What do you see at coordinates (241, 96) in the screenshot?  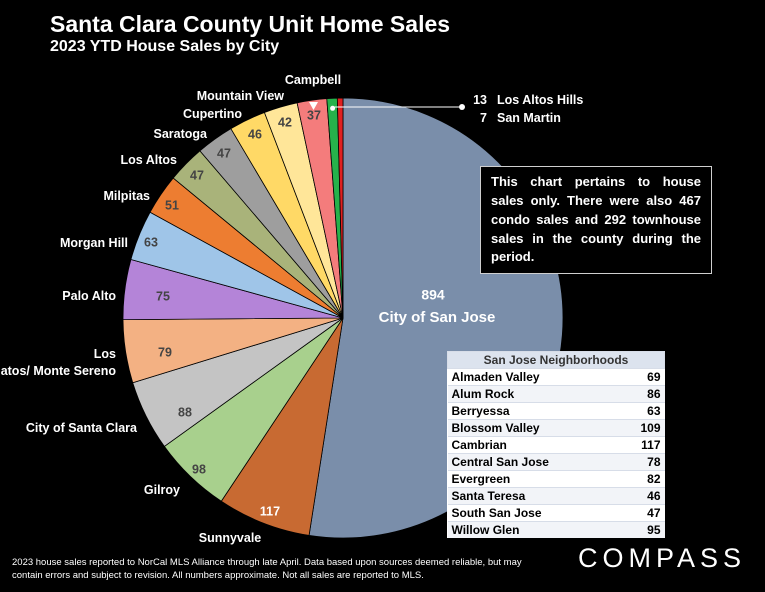 I see `slice-category-label: Mountain View` at bounding box center [241, 96].